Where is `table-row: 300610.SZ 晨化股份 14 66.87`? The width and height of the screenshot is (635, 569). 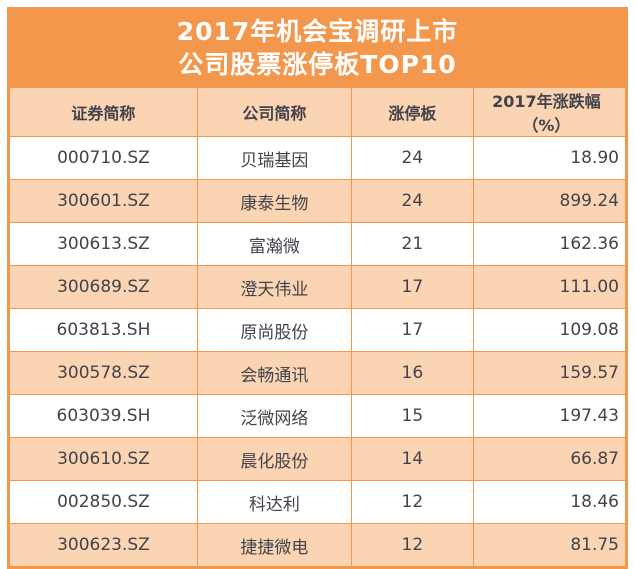
table-row: 300610.SZ 晨化股份 14 66.87 is located at coordinates (318, 459).